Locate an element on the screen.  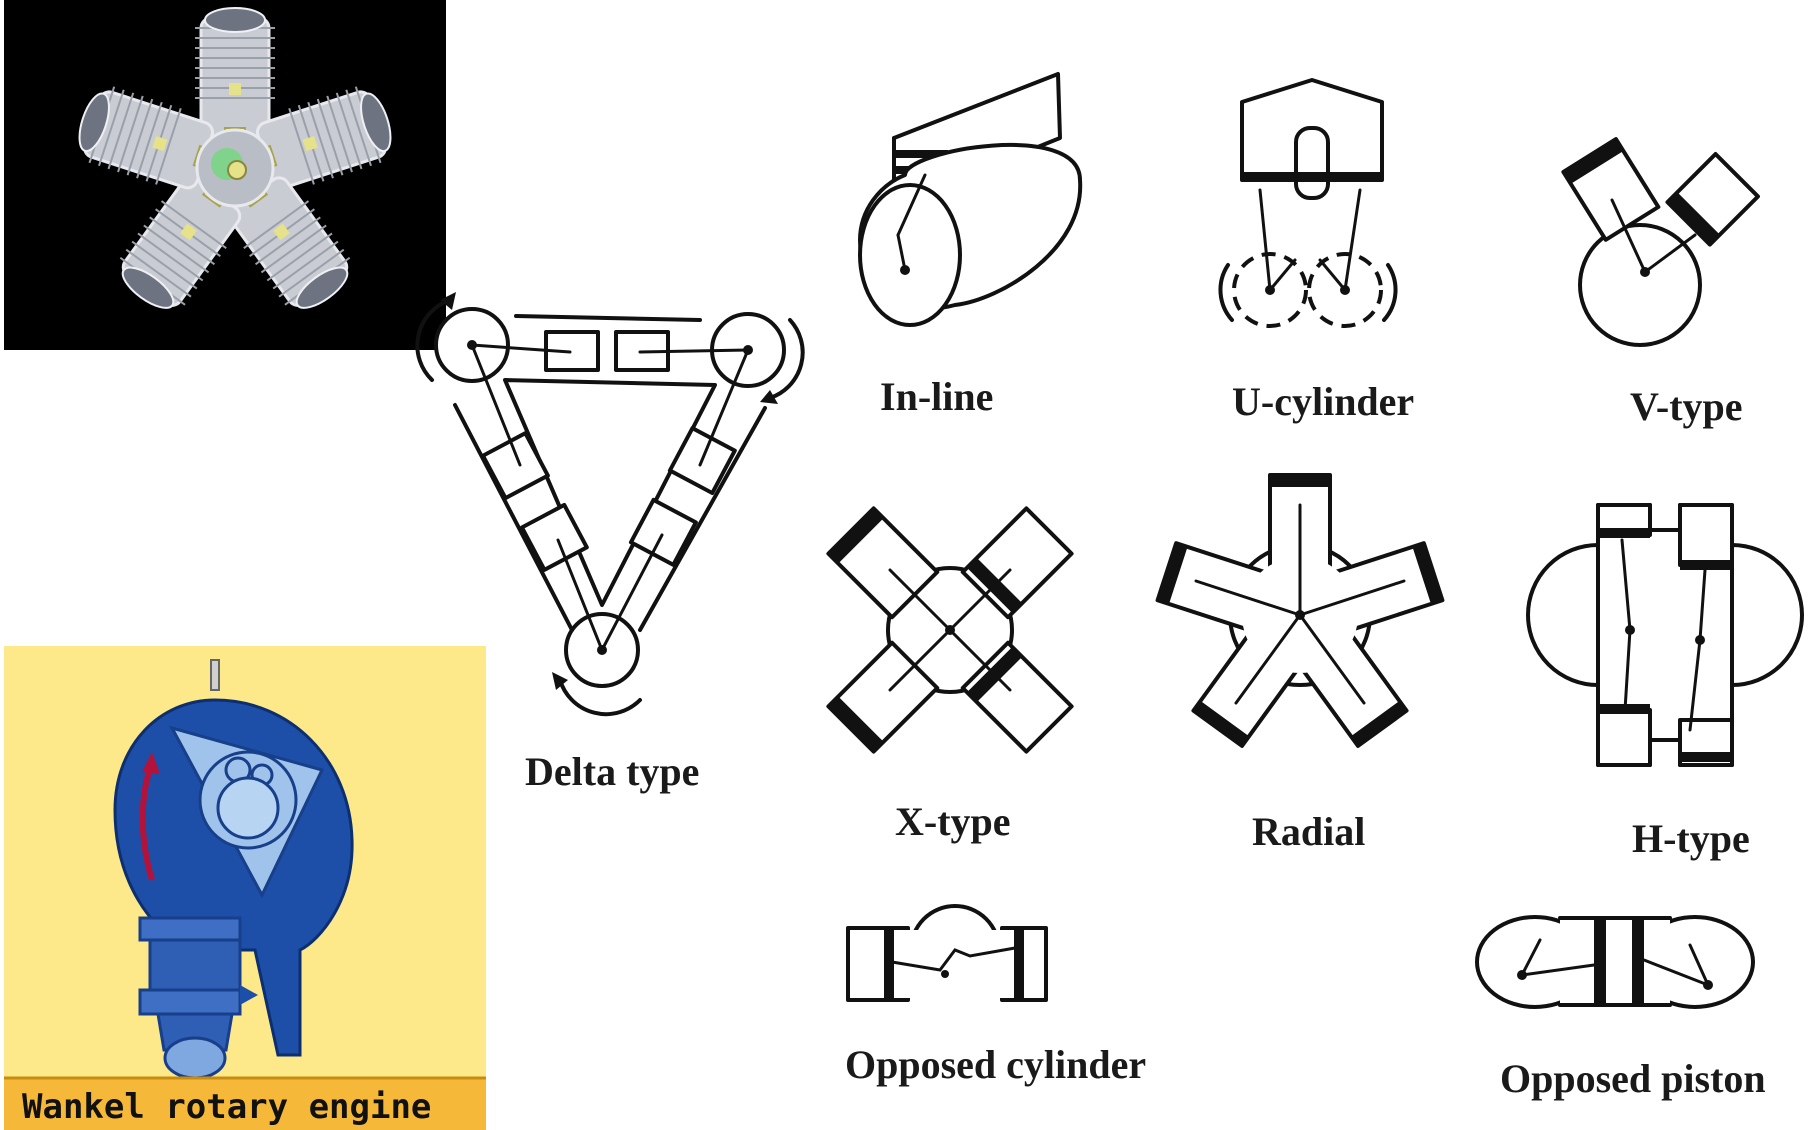
u-cylinder-label: U-cylinder is located at coordinates (1323, 401).